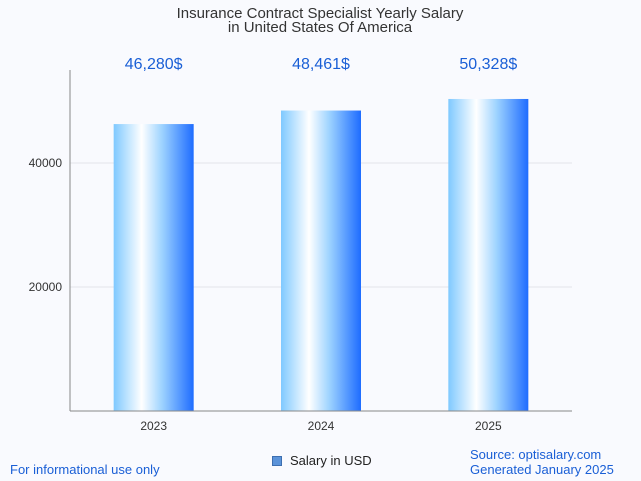 The image size is (641, 481). What do you see at coordinates (153, 426) in the screenshot?
I see `x-tick-label-2023: 2023` at bounding box center [153, 426].